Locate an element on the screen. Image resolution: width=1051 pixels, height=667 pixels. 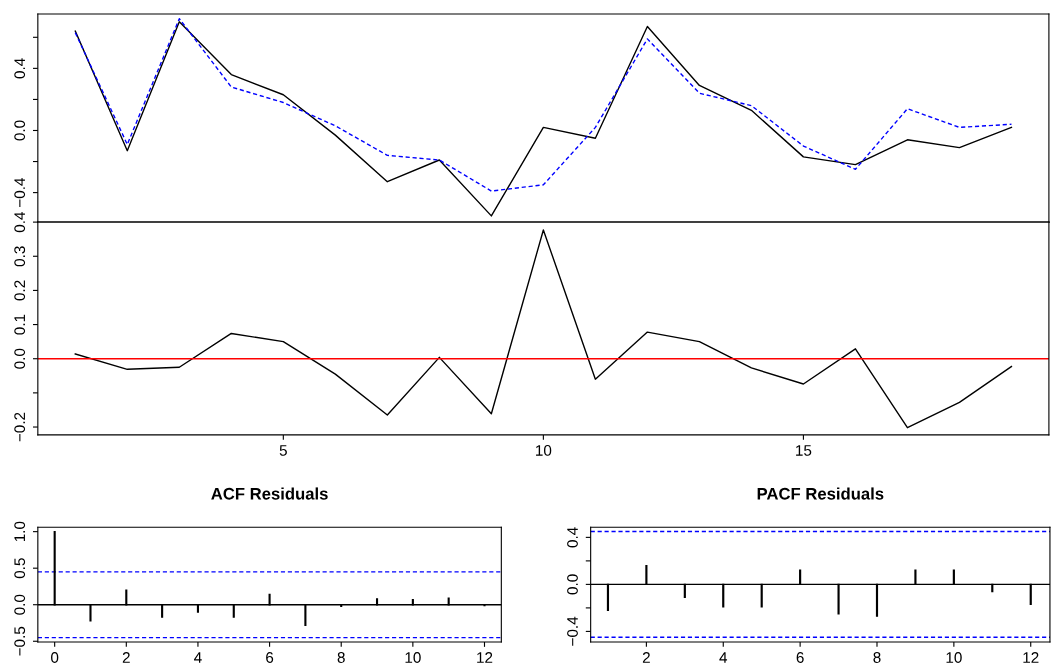
y-tick-label: 0.1 is located at coordinates (20, 324).